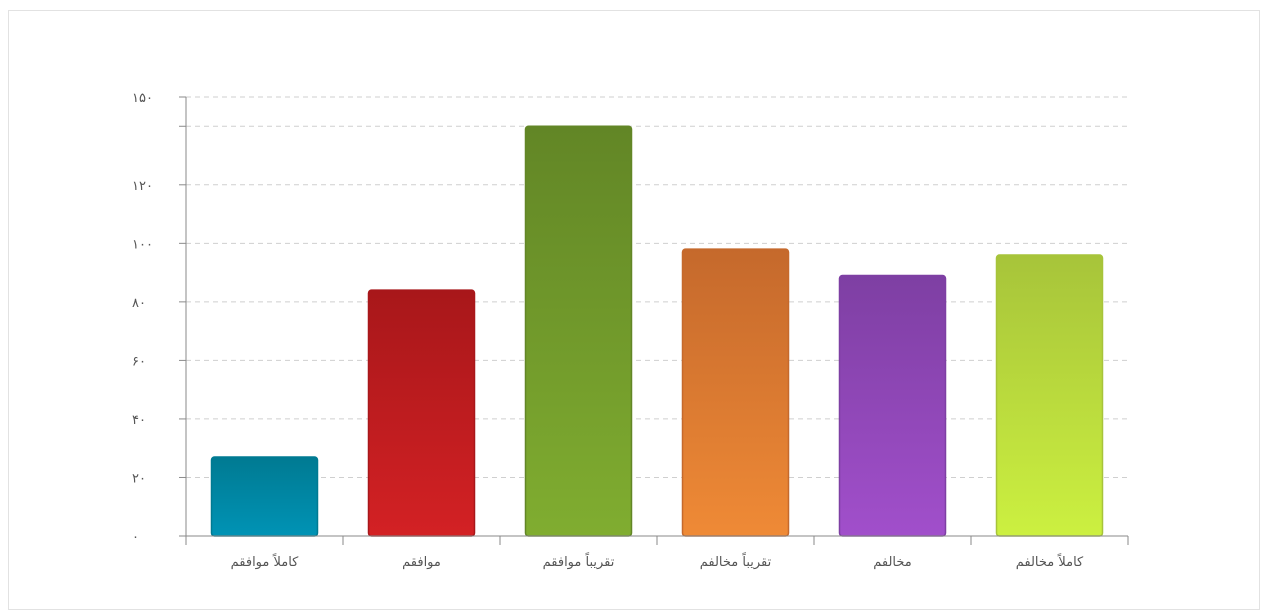 The height and width of the screenshot is (614, 1265). I want to click on x-category-label: كاملاً موافقم, so click(265, 561).